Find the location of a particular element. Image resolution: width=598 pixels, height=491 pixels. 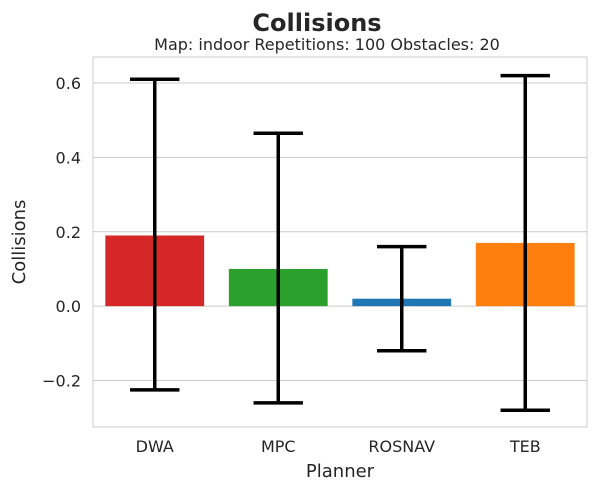

y-tick-label: 0.6 is located at coordinates (68, 83).